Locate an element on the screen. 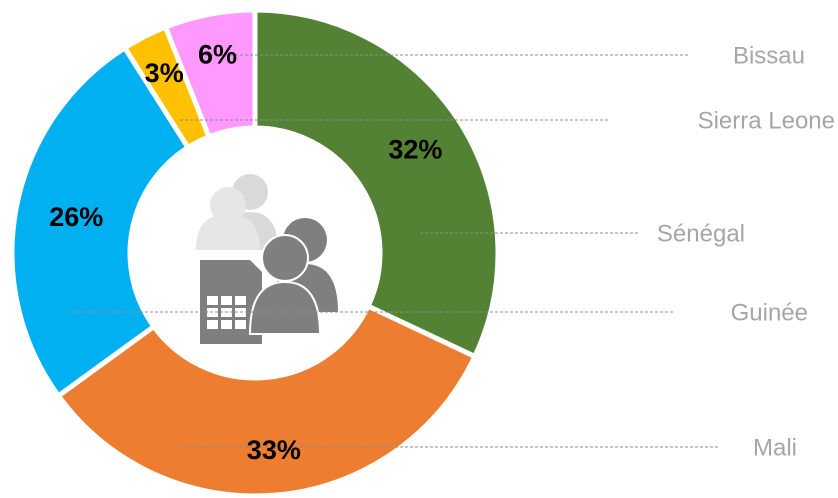 Image resolution: width=838 pixels, height=498 pixels. value-label: 3% is located at coordinates (164, 73).